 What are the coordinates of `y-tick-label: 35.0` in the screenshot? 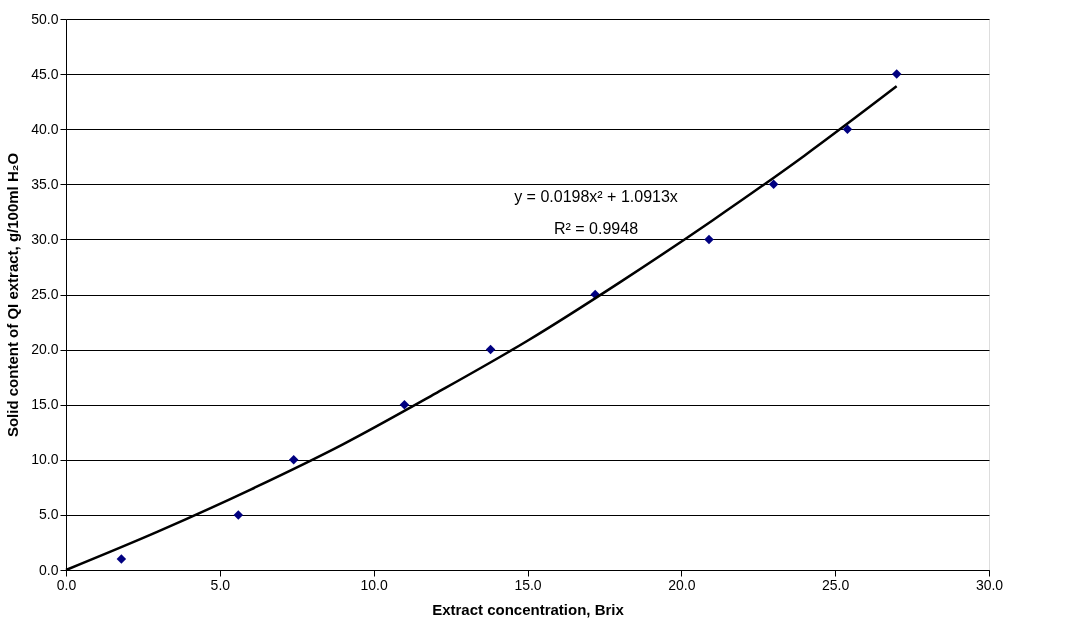 It's located at (45, 183).